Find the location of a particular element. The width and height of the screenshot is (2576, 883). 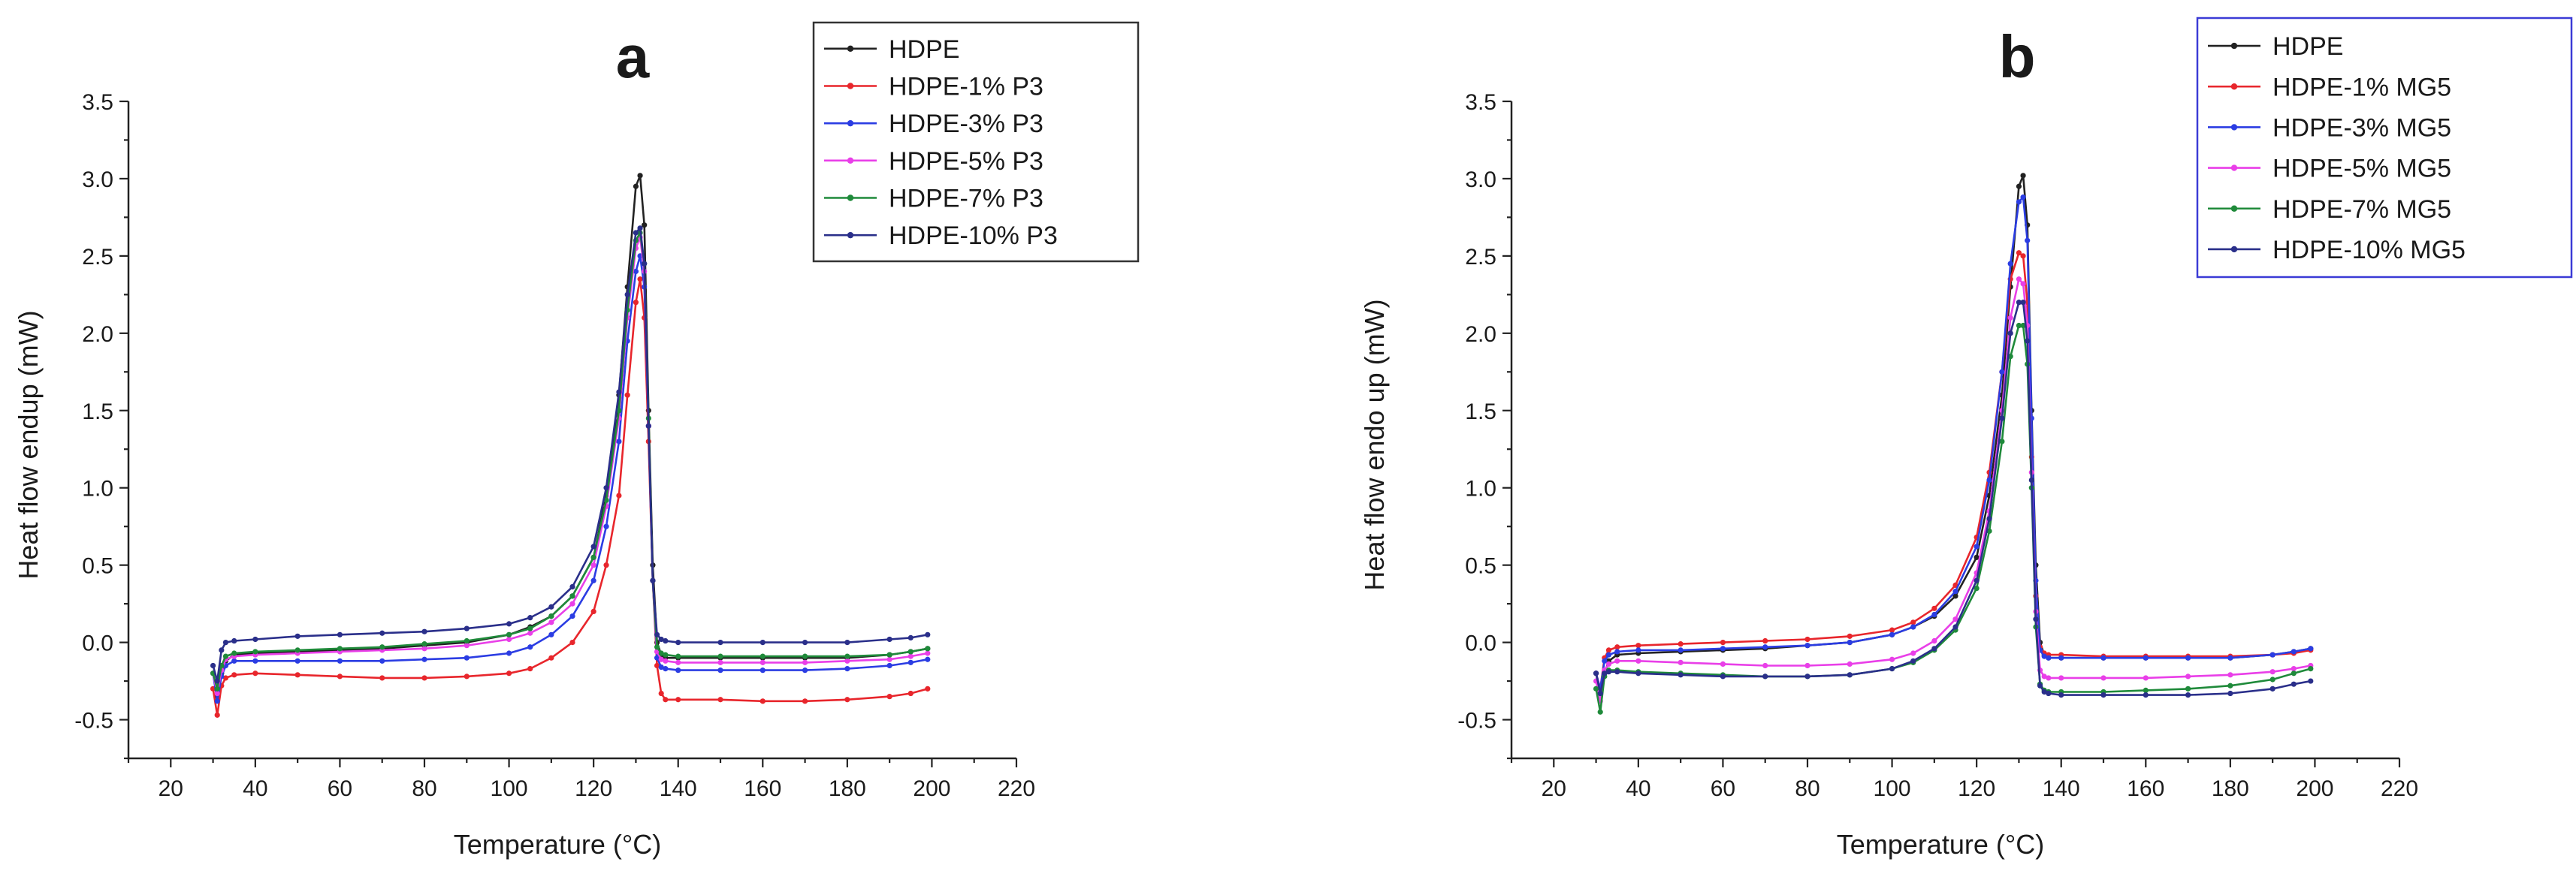

y-tick-label: 2.5 is located at coordinates (97, 257).